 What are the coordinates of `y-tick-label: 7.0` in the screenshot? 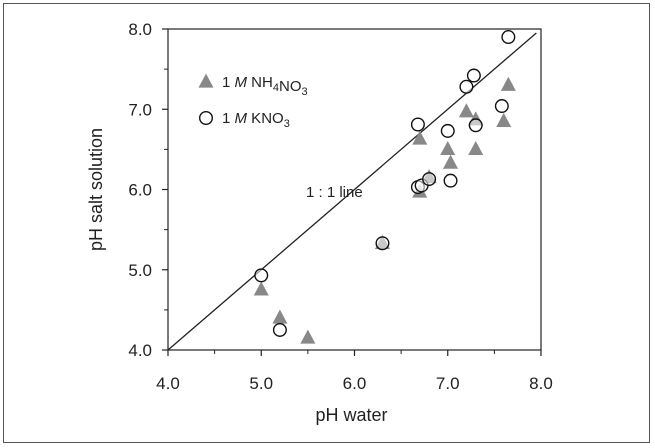 It's located at (140, 109).